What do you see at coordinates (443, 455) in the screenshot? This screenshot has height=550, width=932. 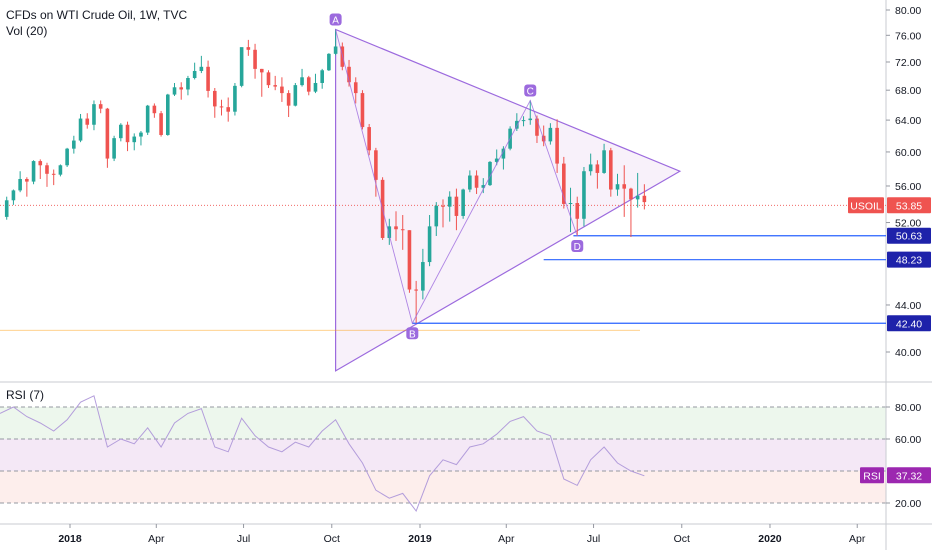 I see `rsi-band-middle` at bounding box center [443, 455].